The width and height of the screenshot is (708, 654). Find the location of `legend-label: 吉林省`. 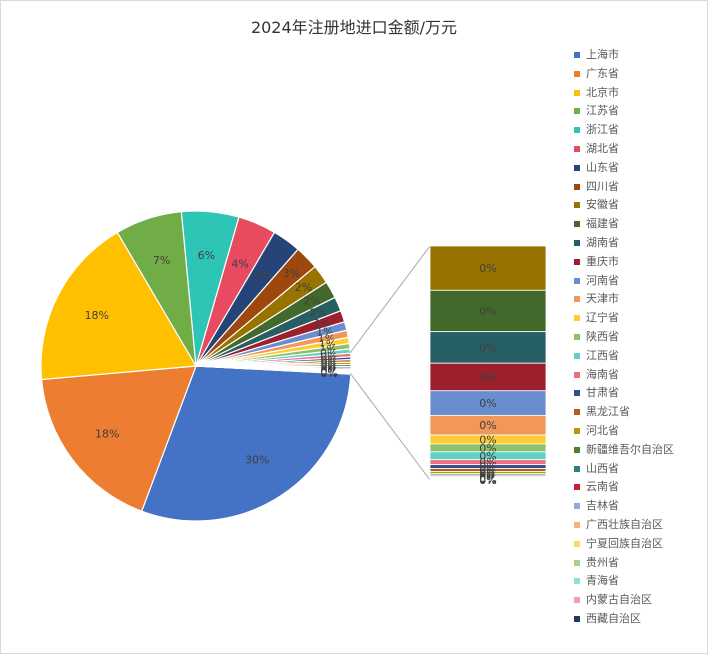

legend-label: 吉林省 is located at coordinates (602, 506).